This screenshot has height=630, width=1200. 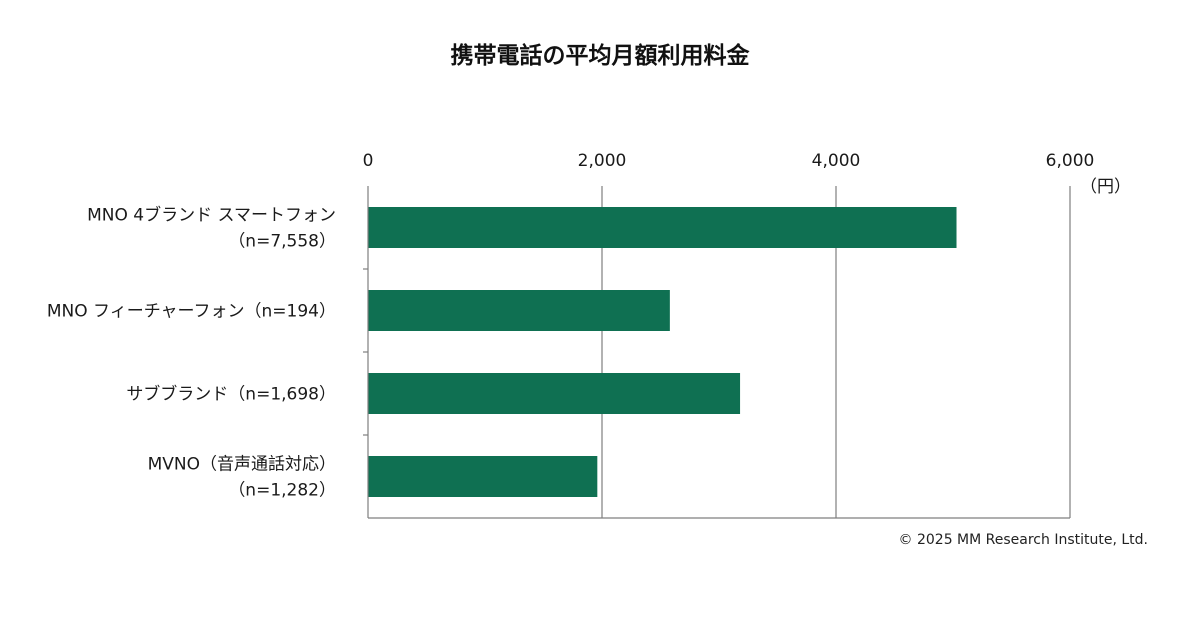 What do you see at coordinates (242, 465) in the screenshot?
I see `category-label: MVNO（音声通話対応）` at bounding box center [242, 465].